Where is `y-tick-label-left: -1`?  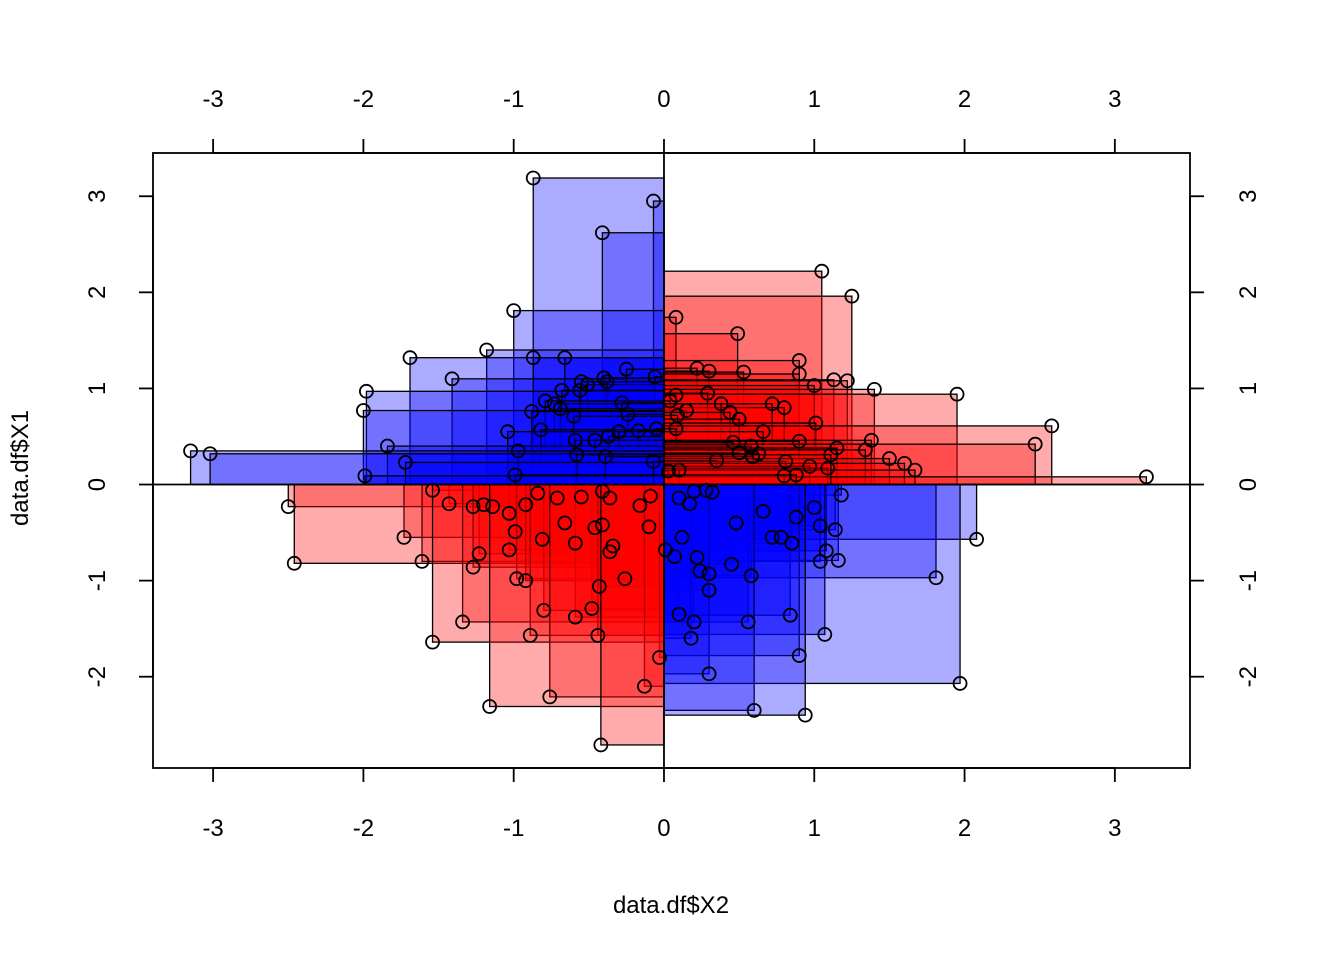 y-tick-label-left: -1 is located at coordinates (97, 580).